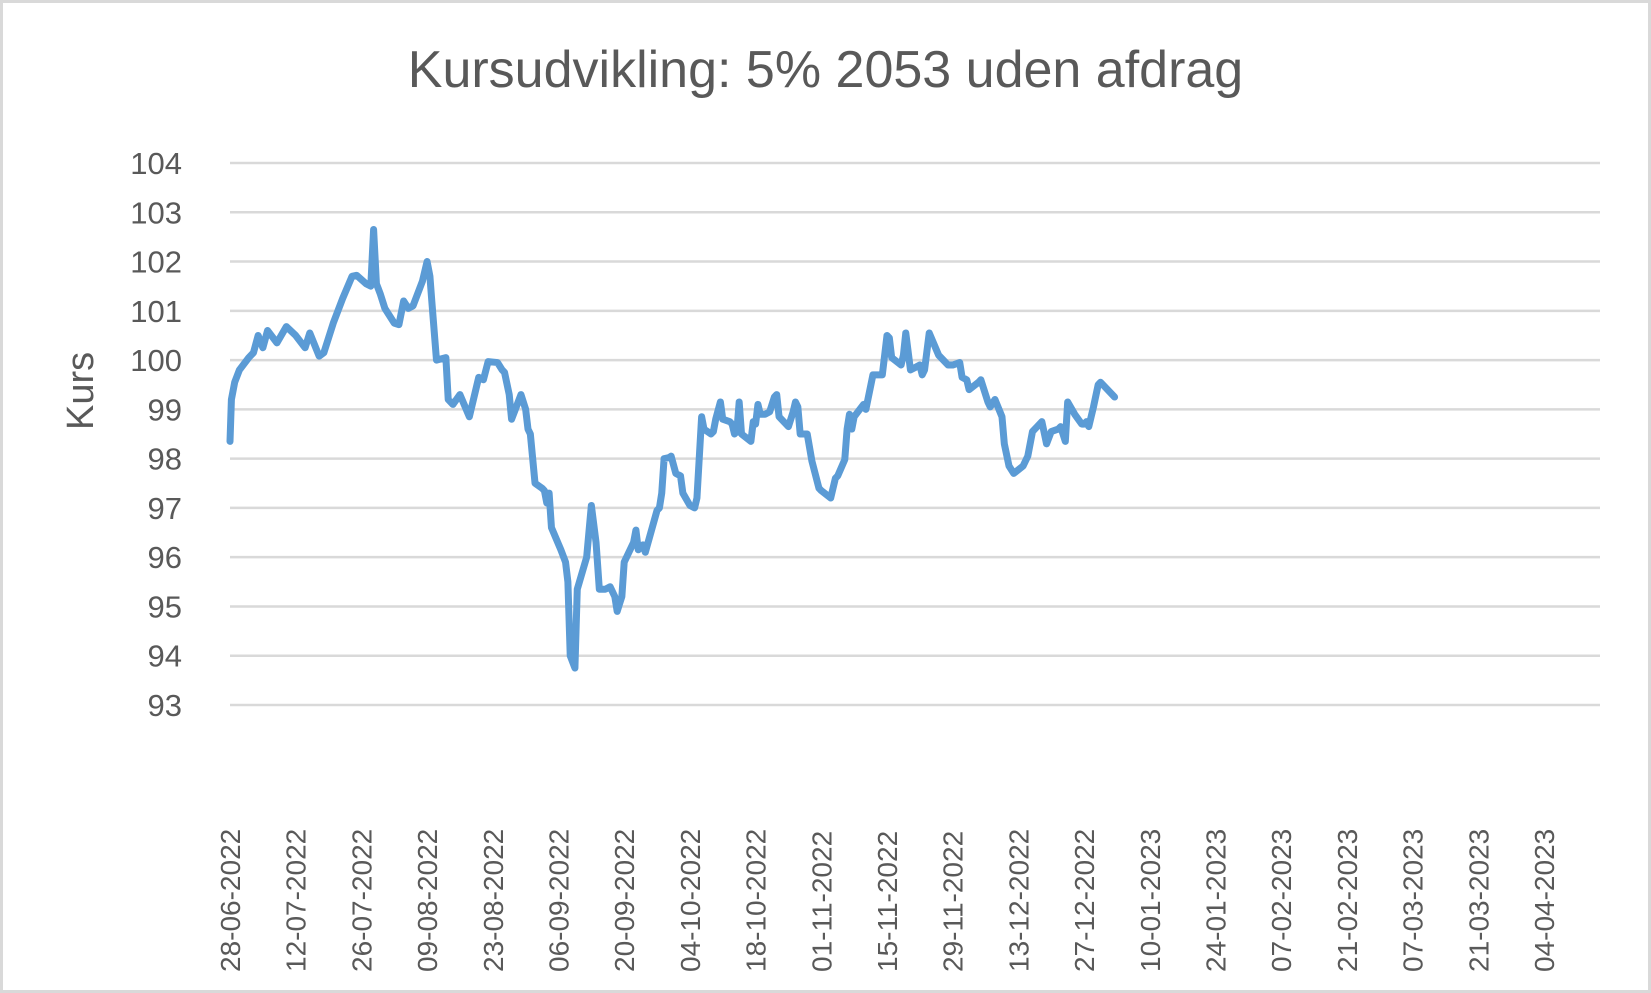 This screenshot has width=1651, height=993. Describe the element at coordinates (493, 900) in the screenshot. I see `x-tick-label: 23-08-2022` at that location.